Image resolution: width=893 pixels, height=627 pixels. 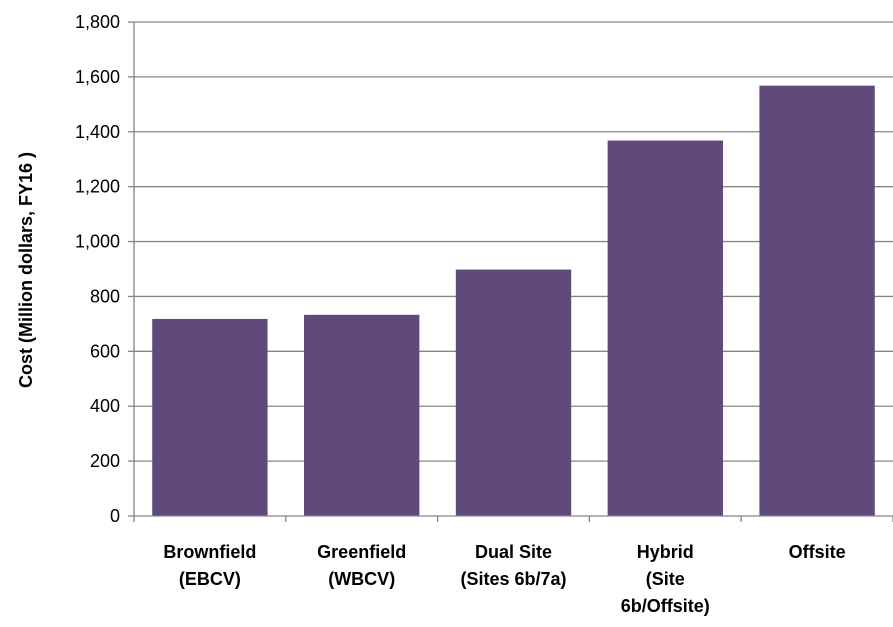 What do you see at coordinates (97, 242) in the screenshot?
I see `y-tick-label: 1,000` at bounding box center [97, 242].